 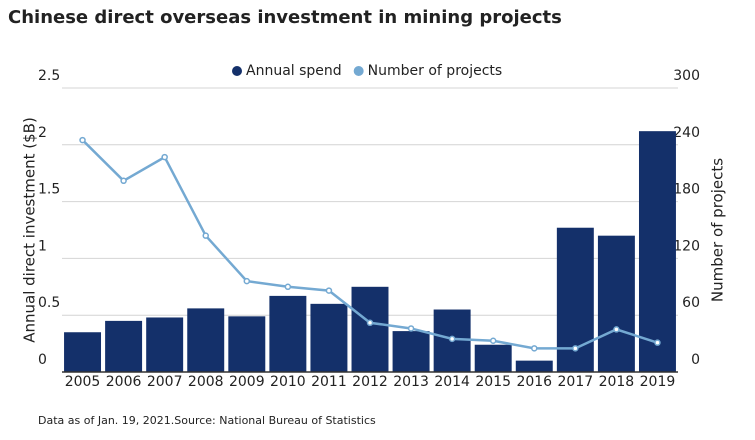 What do you see at coordinates (686, 76) in the screenshot?
I see `y2-tick-label: 300` at bounding box center [686, 76].